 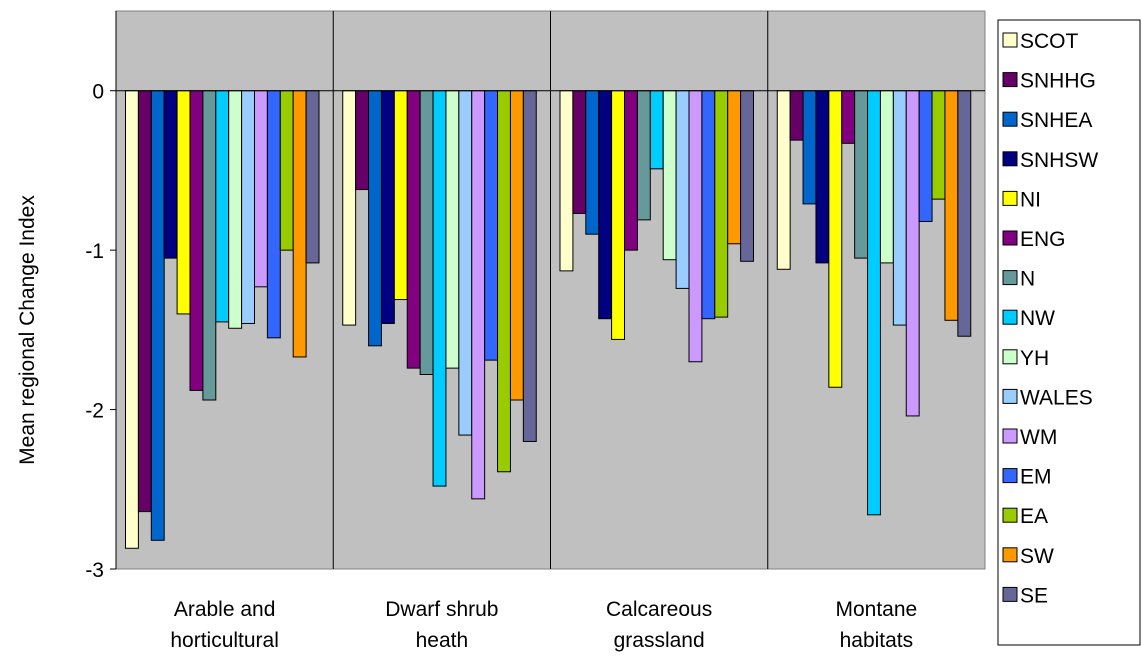 I want to click on legend-label: SNHSW, so click(x=1059, y=160).